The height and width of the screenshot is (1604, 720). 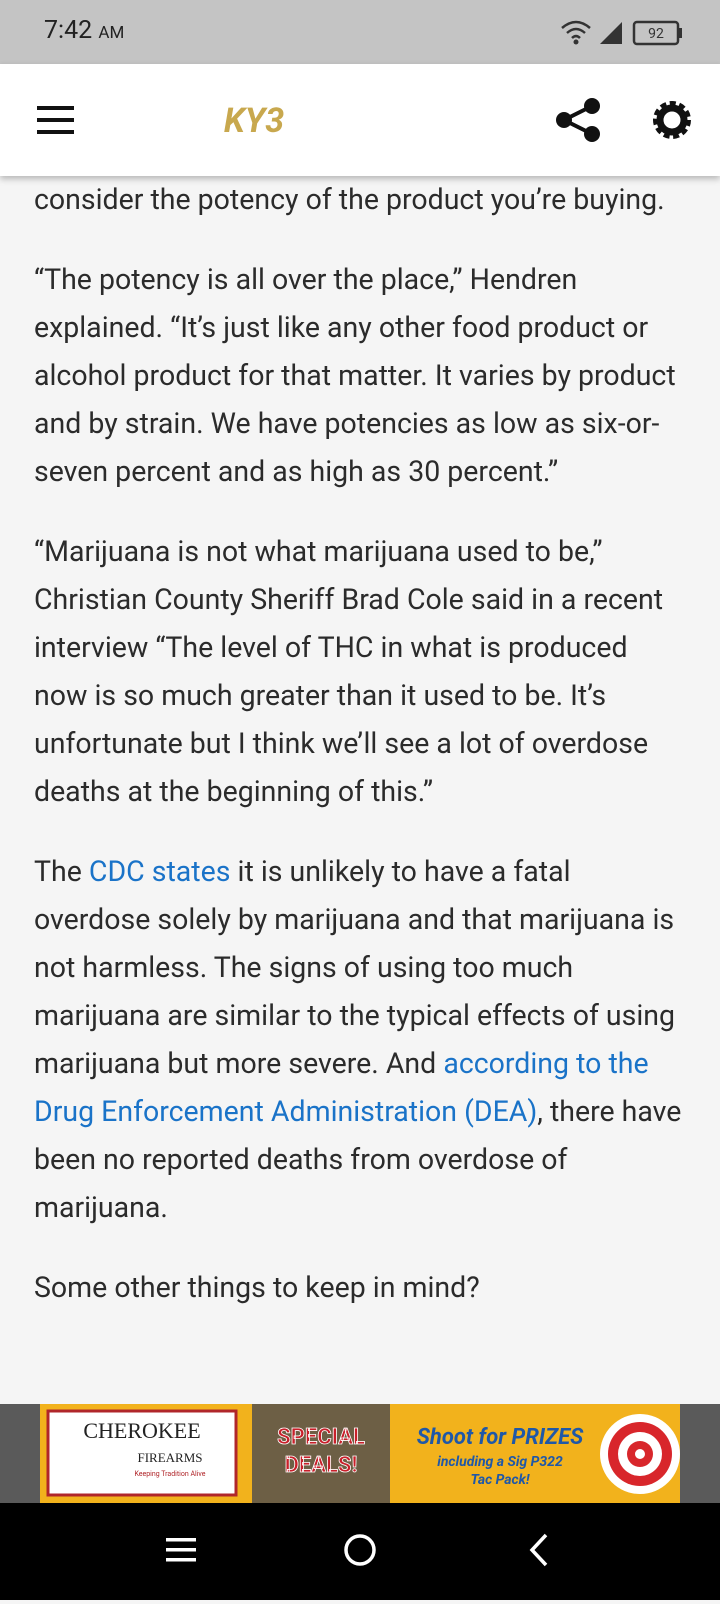 I want to click on menu-button, so click(x=55, y=120).